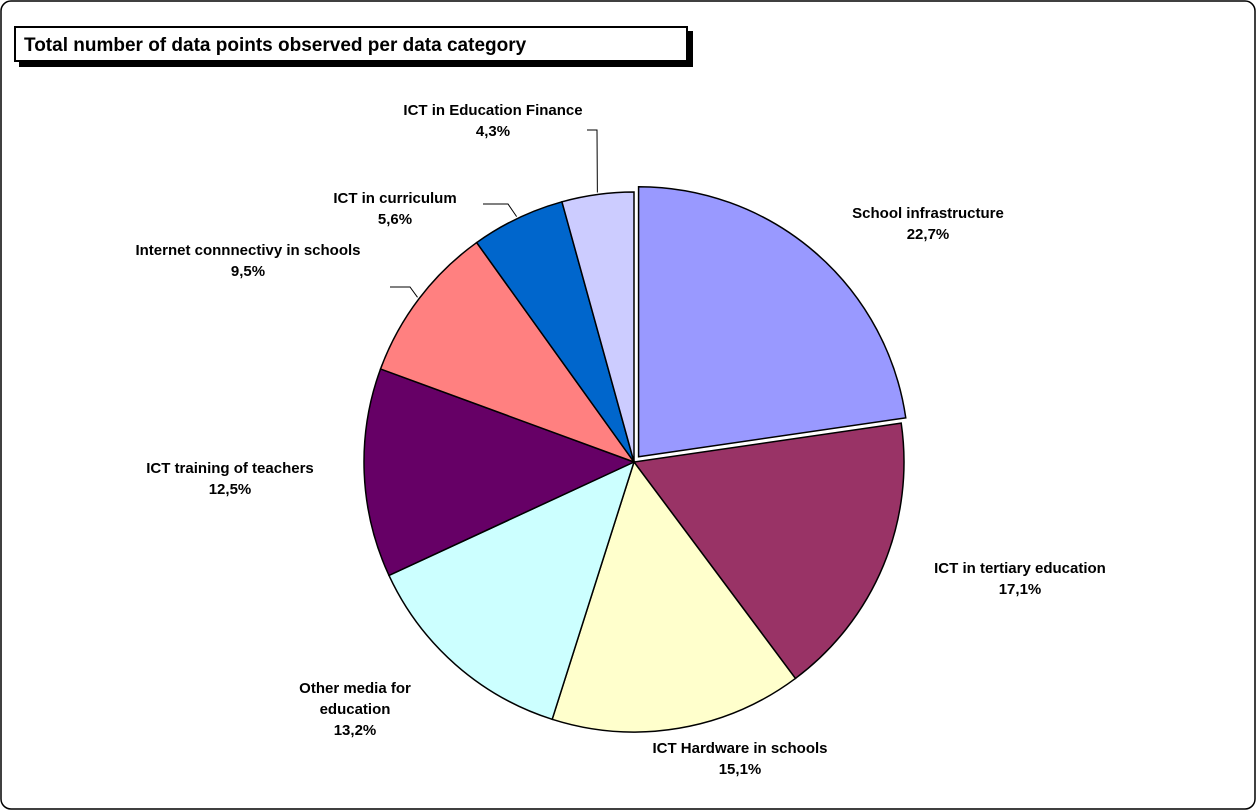 The height and width of the screenshot is (810, 1256). I want to click on slice-name: ICT in Education Finance, so click(493, 110).